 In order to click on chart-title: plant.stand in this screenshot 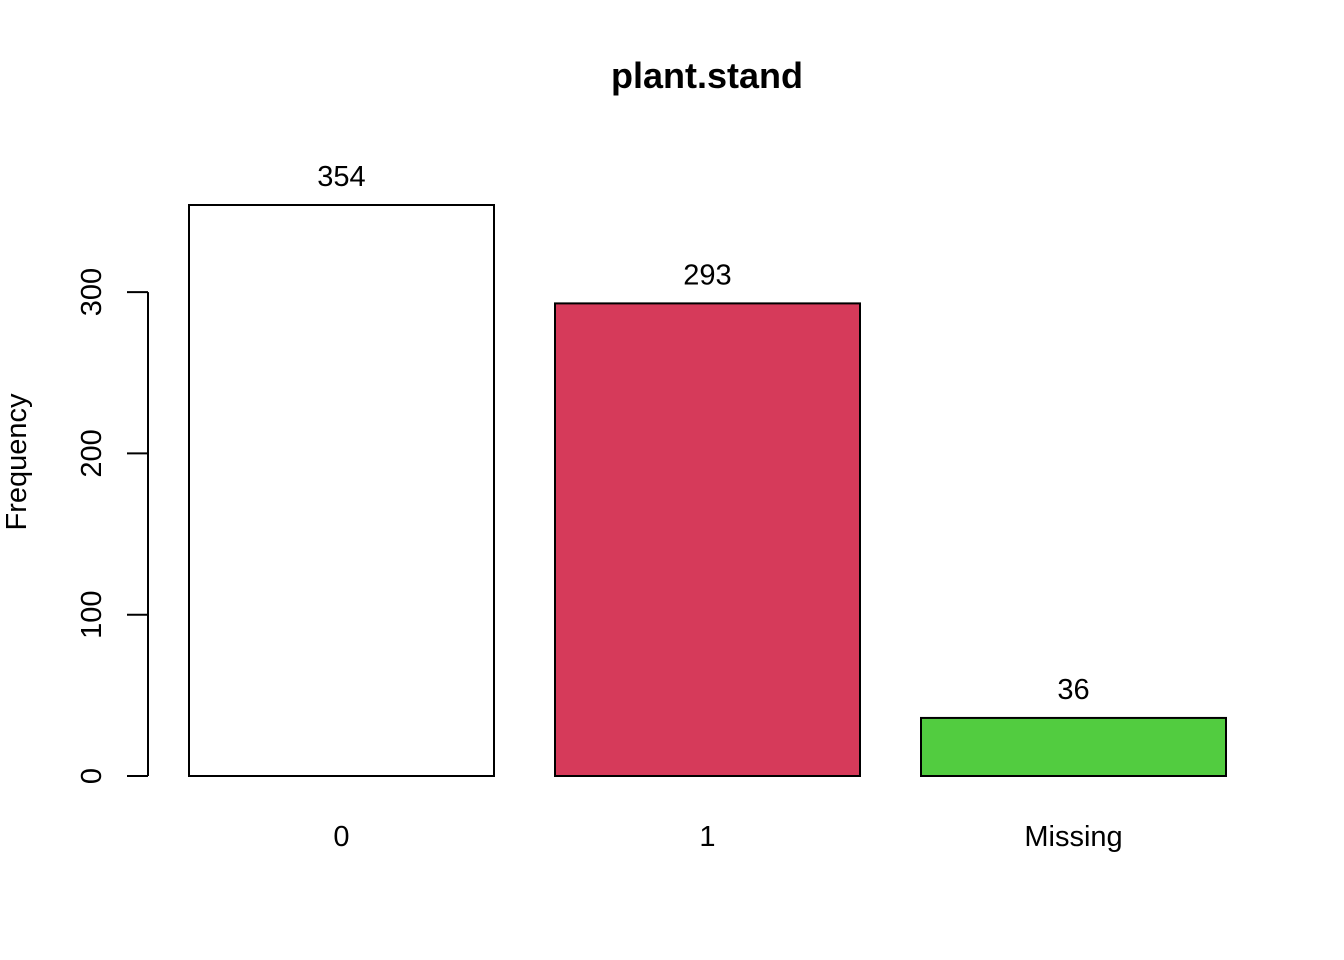, I will do `click(707, 75)`.